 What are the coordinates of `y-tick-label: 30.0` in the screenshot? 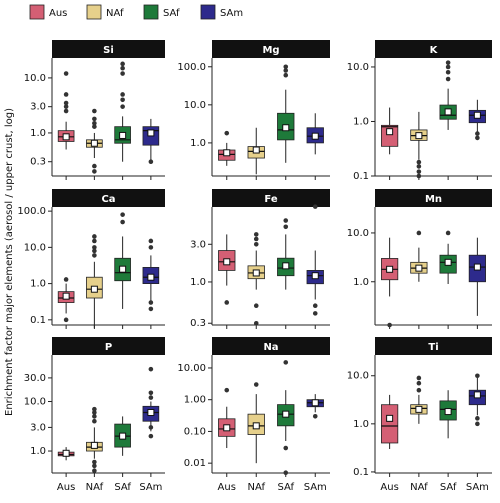 It's located at (35, 378).